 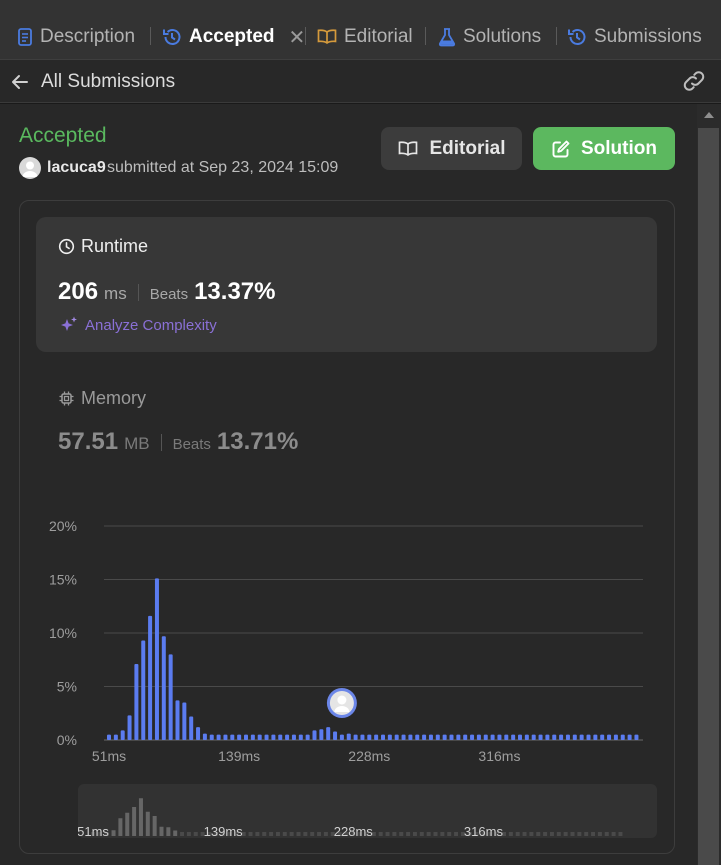 What do you see at coordinates (161, 442) in the screenshot?
I see `metric-divider` at bounding box center [161, 442].